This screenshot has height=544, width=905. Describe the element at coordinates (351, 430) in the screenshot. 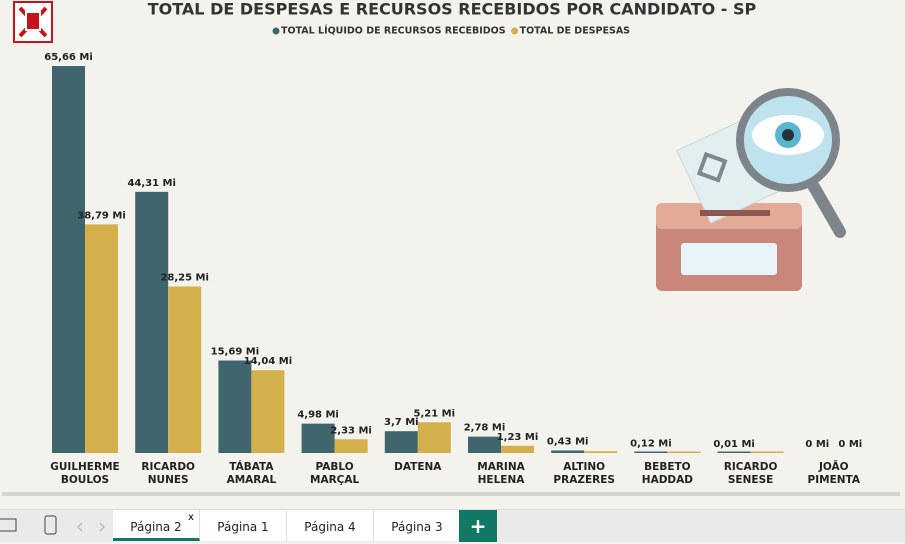

I see `data-label: 2,33 Mi` at that location.